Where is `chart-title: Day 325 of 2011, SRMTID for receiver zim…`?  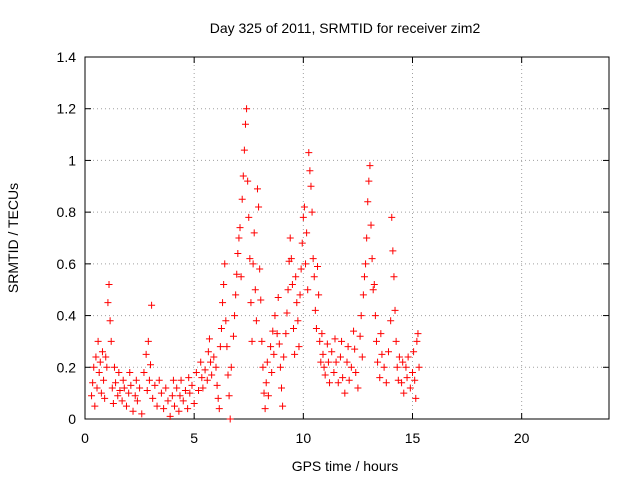
chart-title: Day 325 of 2011, SRMTID for receiver zim… is located at coordinates (345, 28).